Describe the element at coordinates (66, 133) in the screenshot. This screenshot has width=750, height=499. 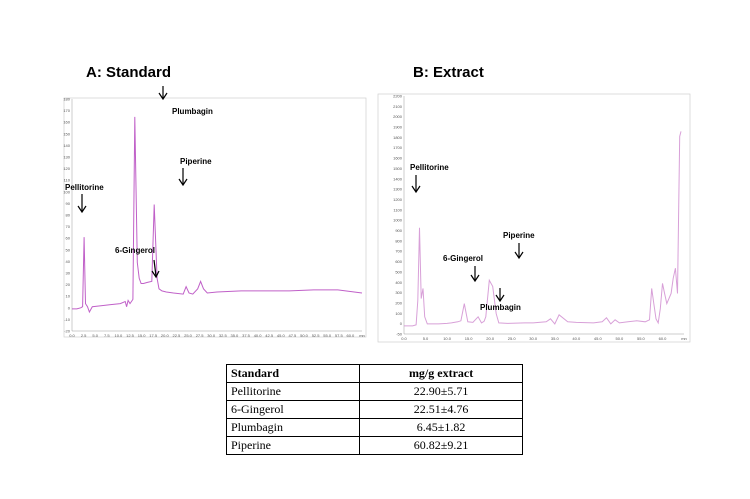
I see `y-tick-label-a: 150` at that location.